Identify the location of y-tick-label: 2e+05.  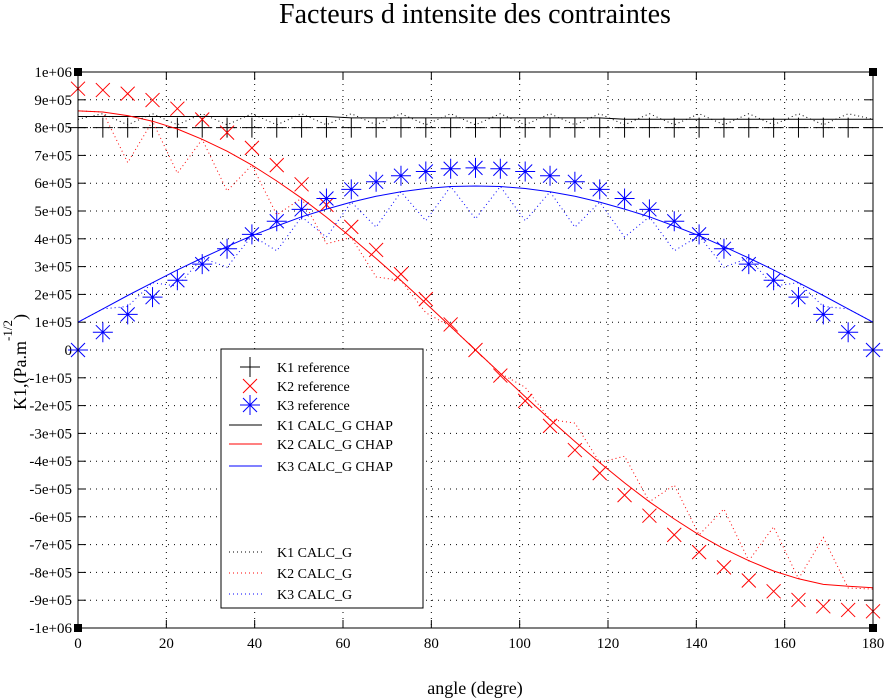
(53, 295).